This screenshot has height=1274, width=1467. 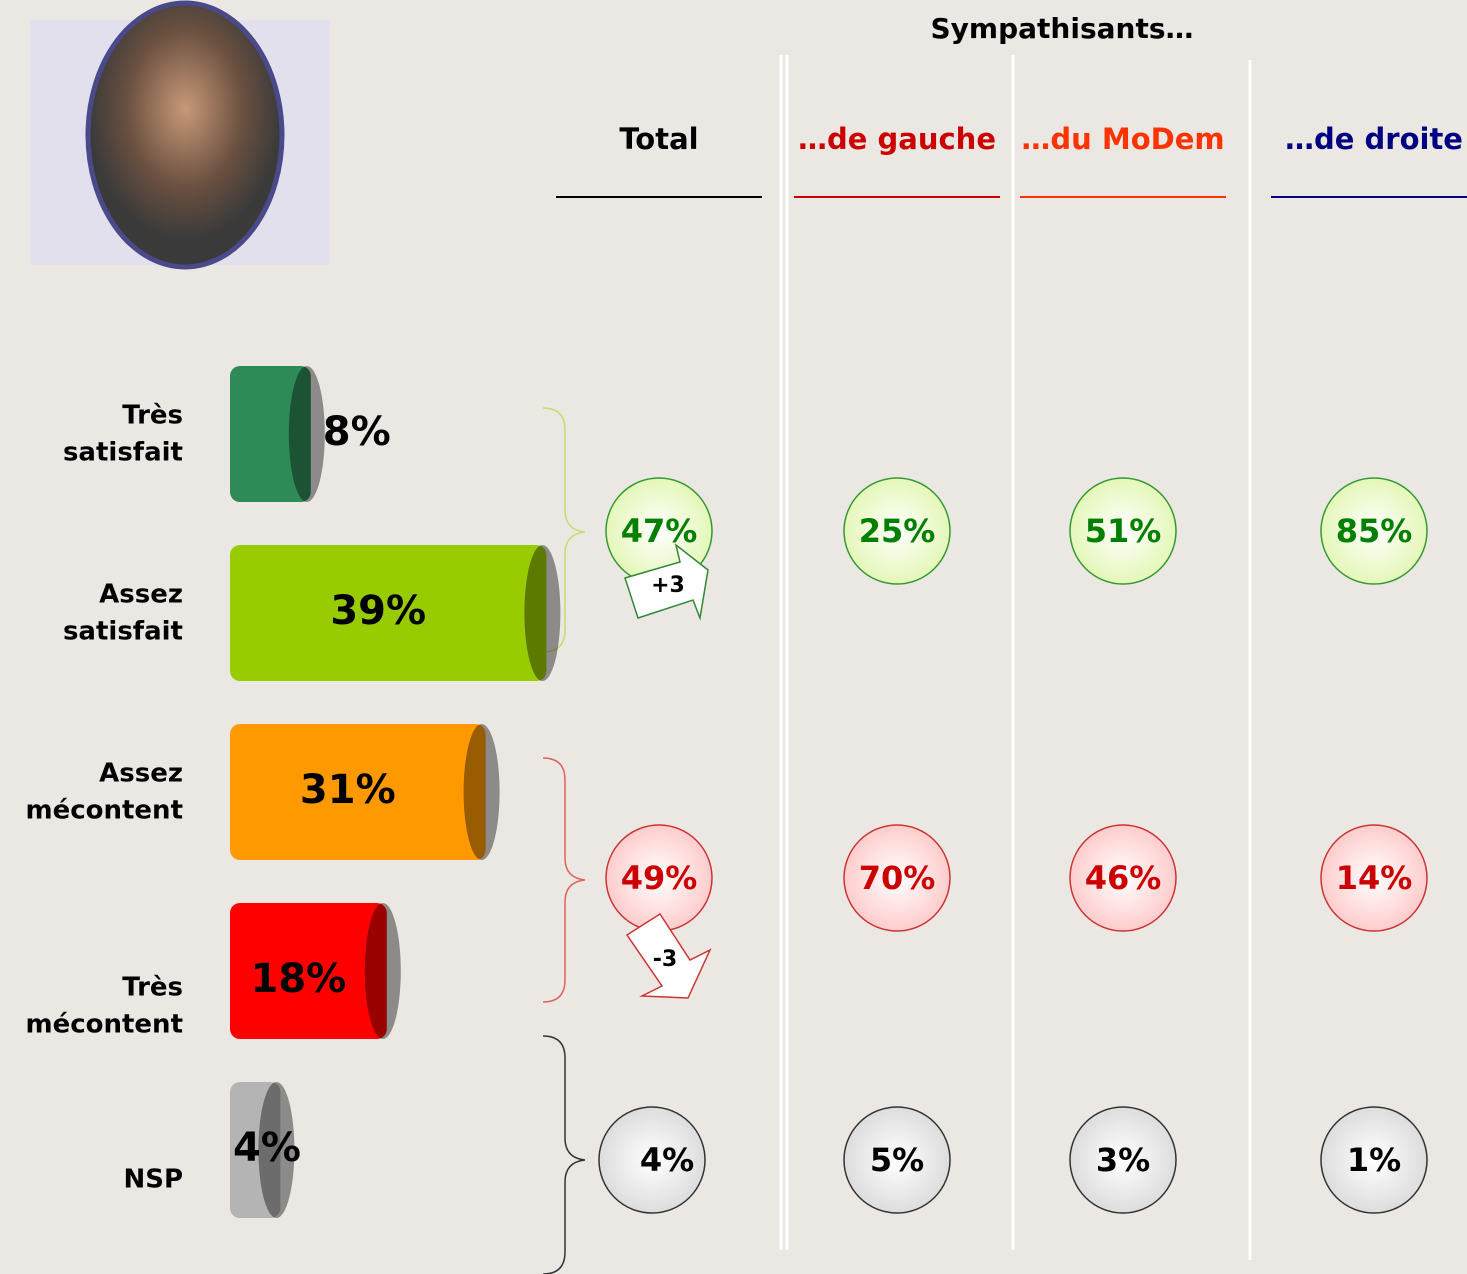 I want to click on category-label: Assez satisfait, so click(x=123, y=612).